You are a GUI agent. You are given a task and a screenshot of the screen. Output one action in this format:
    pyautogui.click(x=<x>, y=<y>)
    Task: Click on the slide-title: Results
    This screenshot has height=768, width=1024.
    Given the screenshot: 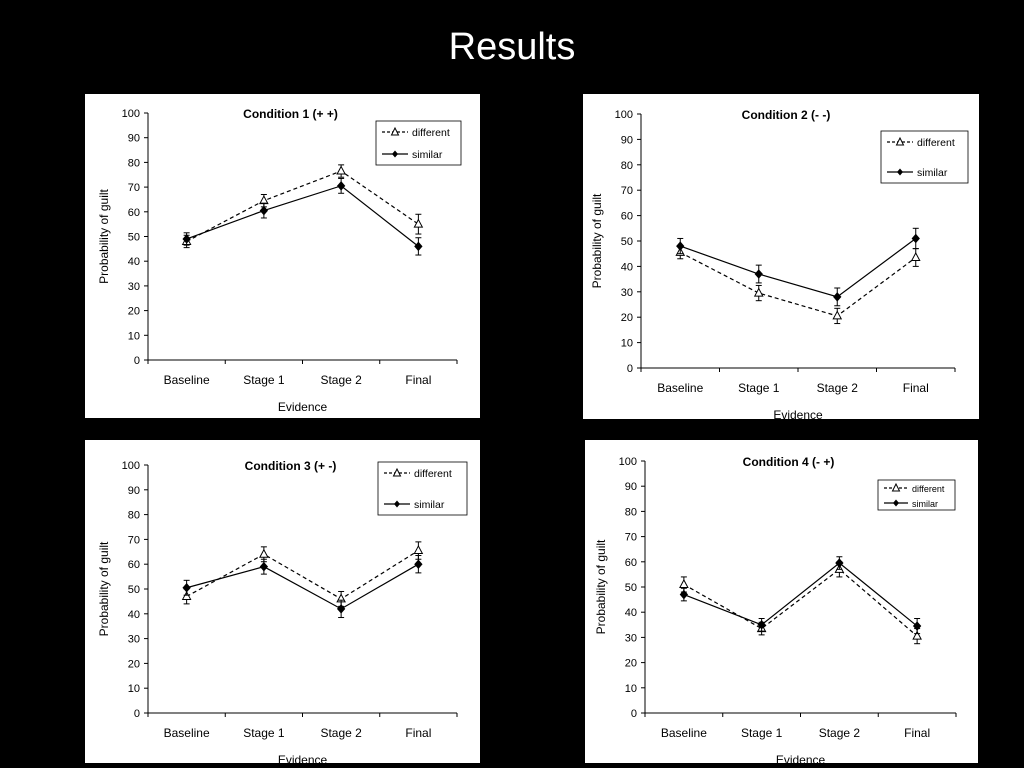 What is the action you would take?
    pyautogui.click(x=512, y=47)
    